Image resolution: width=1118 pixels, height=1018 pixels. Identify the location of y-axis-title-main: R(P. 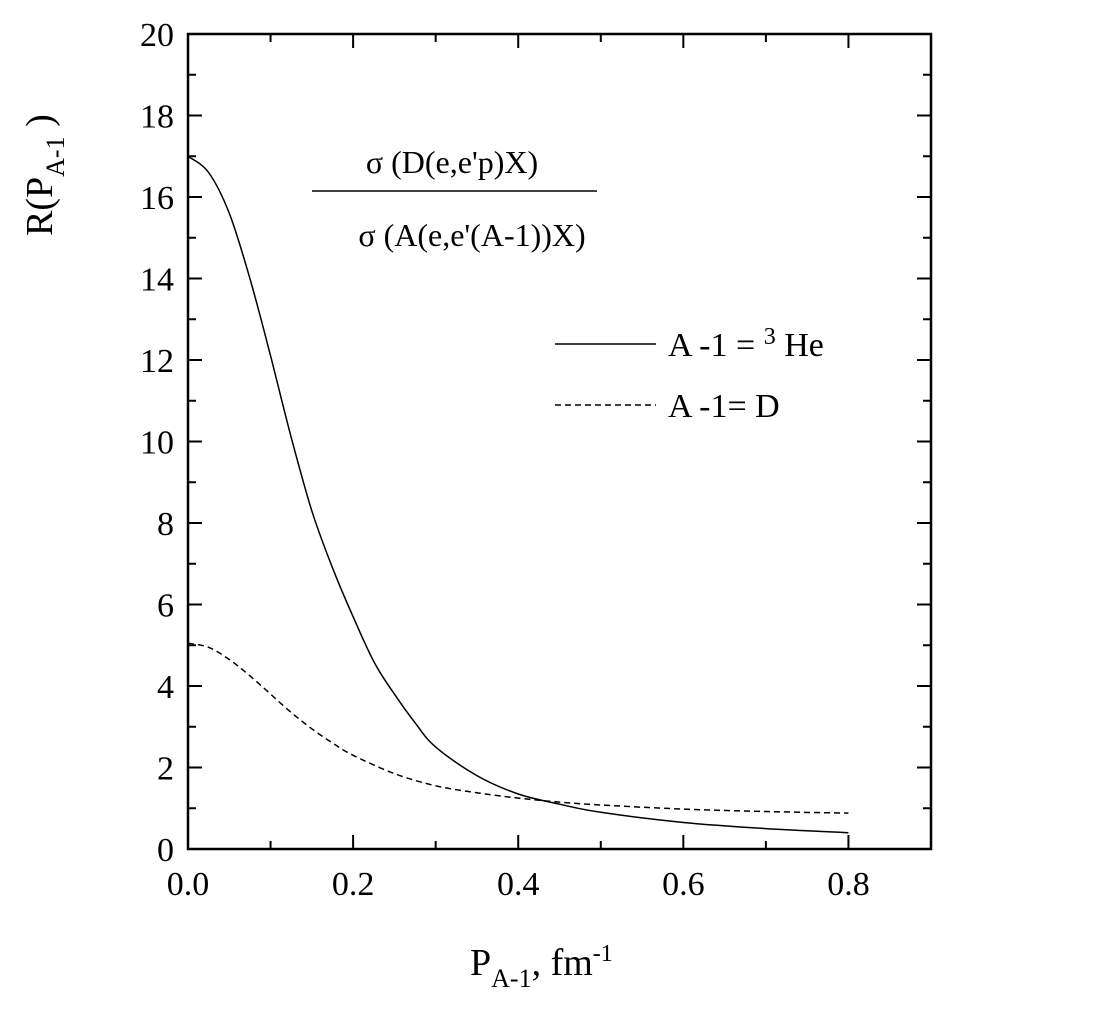
(40, 206).